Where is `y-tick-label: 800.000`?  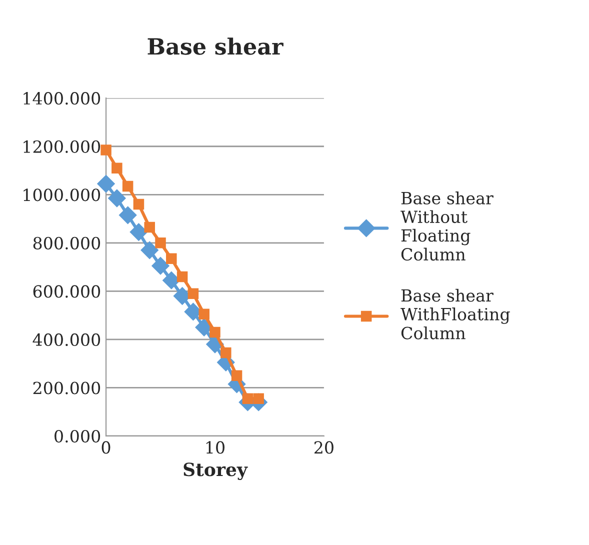 y-tick-label: 800.000 is located at coordinates (66, 243).